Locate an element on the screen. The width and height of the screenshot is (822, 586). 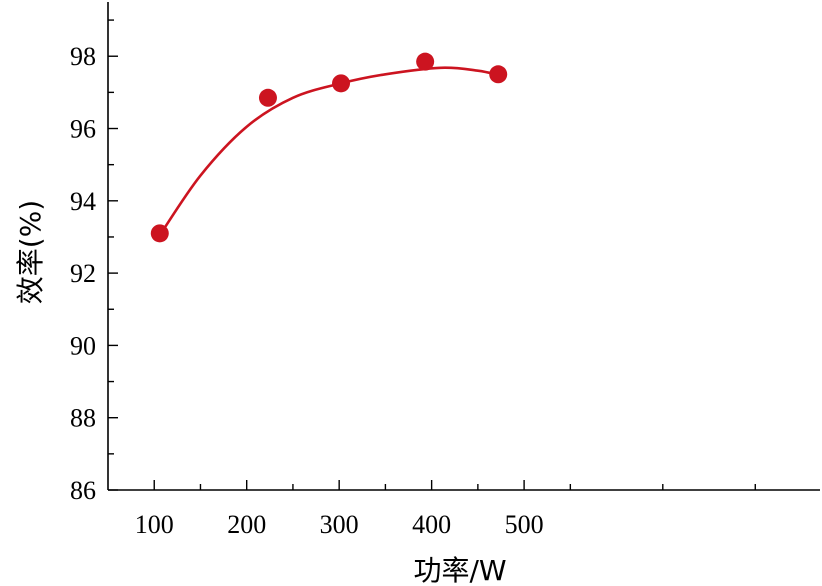
y-tick-label: 98 is located at coordinates (83, 56).